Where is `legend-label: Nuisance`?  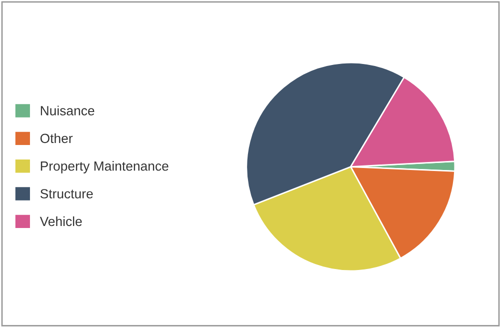 legend-label: Nuisance is located at coordinates (67, 111).